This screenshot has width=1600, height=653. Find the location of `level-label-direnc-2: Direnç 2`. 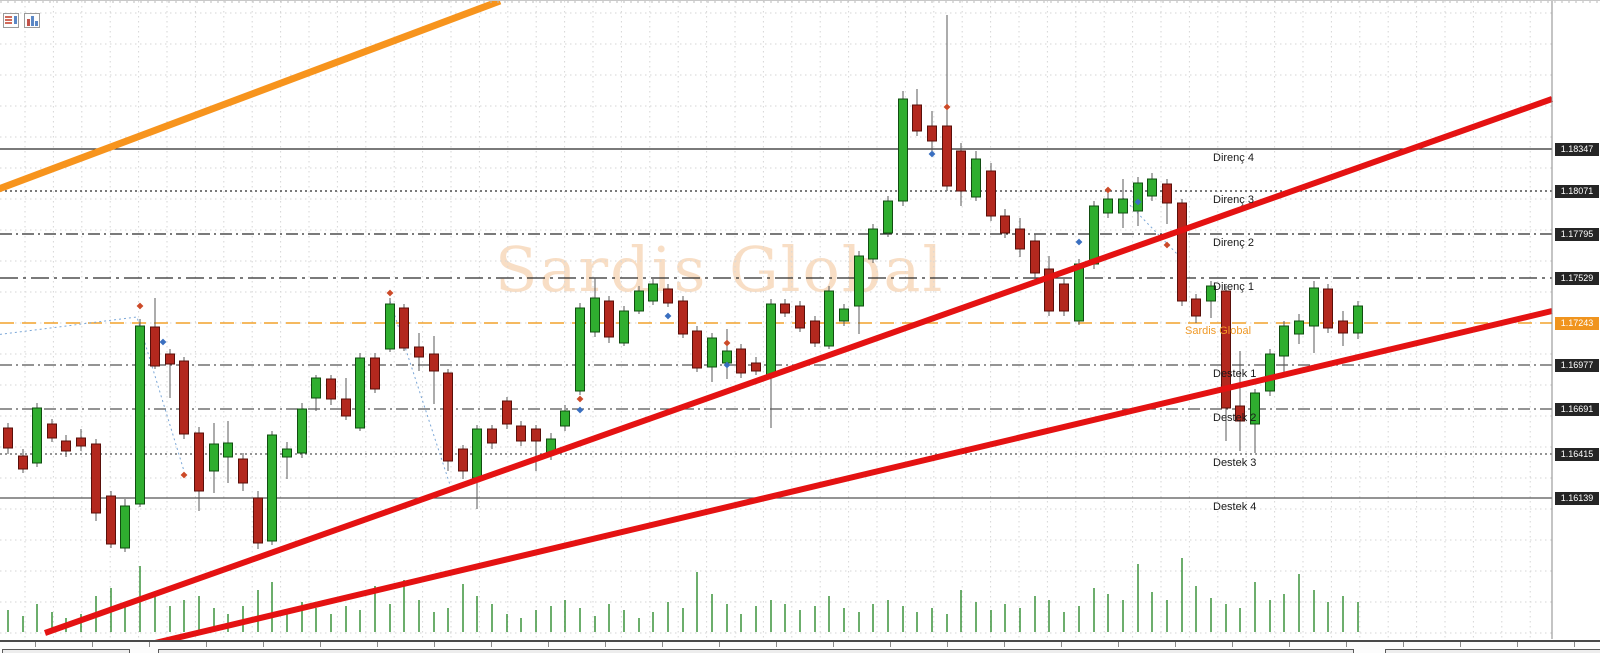

level-label-direnc-2: Direnç 2 is located at coordinates (1233, 243).